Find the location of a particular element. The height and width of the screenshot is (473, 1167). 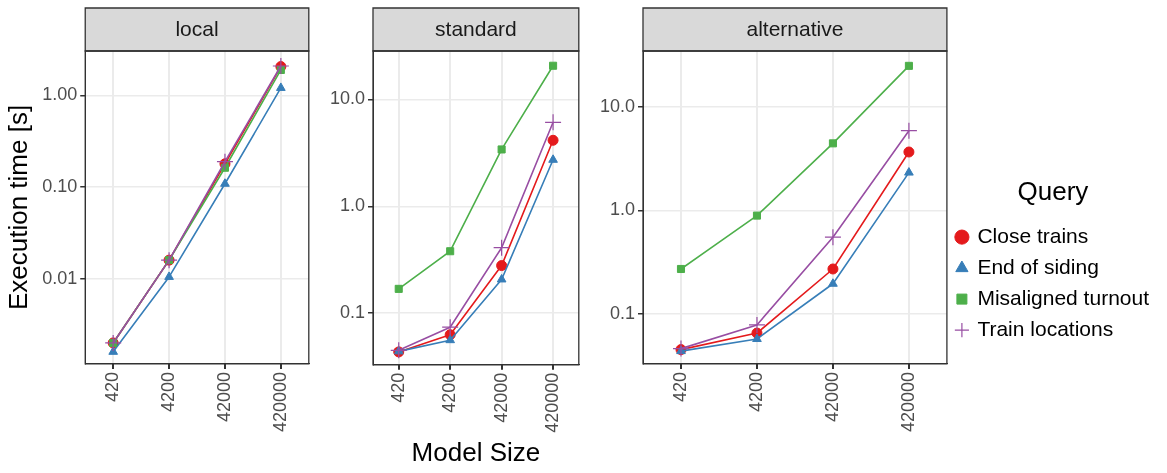

y-axis-title: Execution time [s] is located at coordinates (17, 207).